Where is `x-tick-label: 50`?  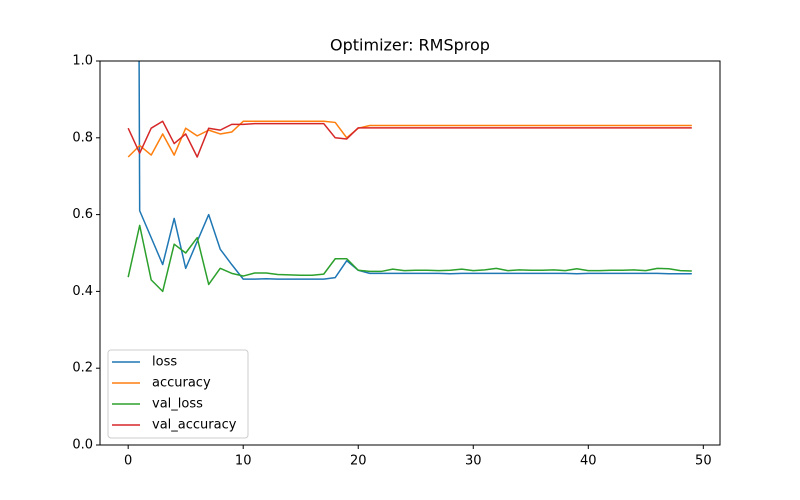
x-tick-label: 50 is located at coordinates (703, 461).